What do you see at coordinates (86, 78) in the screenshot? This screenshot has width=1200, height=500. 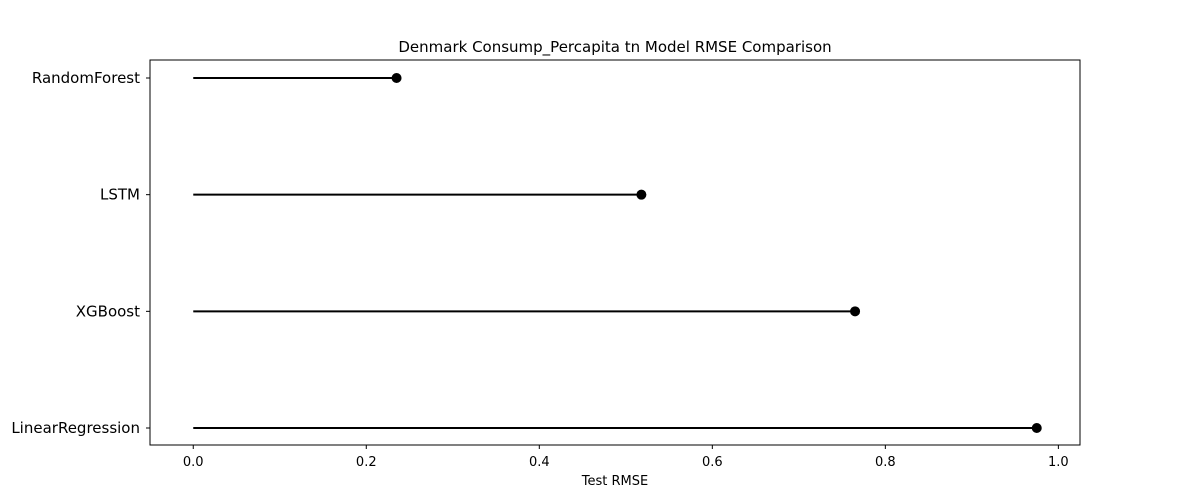 I see `y-tick-label: RandomForest` at bounding box center [86, 78].